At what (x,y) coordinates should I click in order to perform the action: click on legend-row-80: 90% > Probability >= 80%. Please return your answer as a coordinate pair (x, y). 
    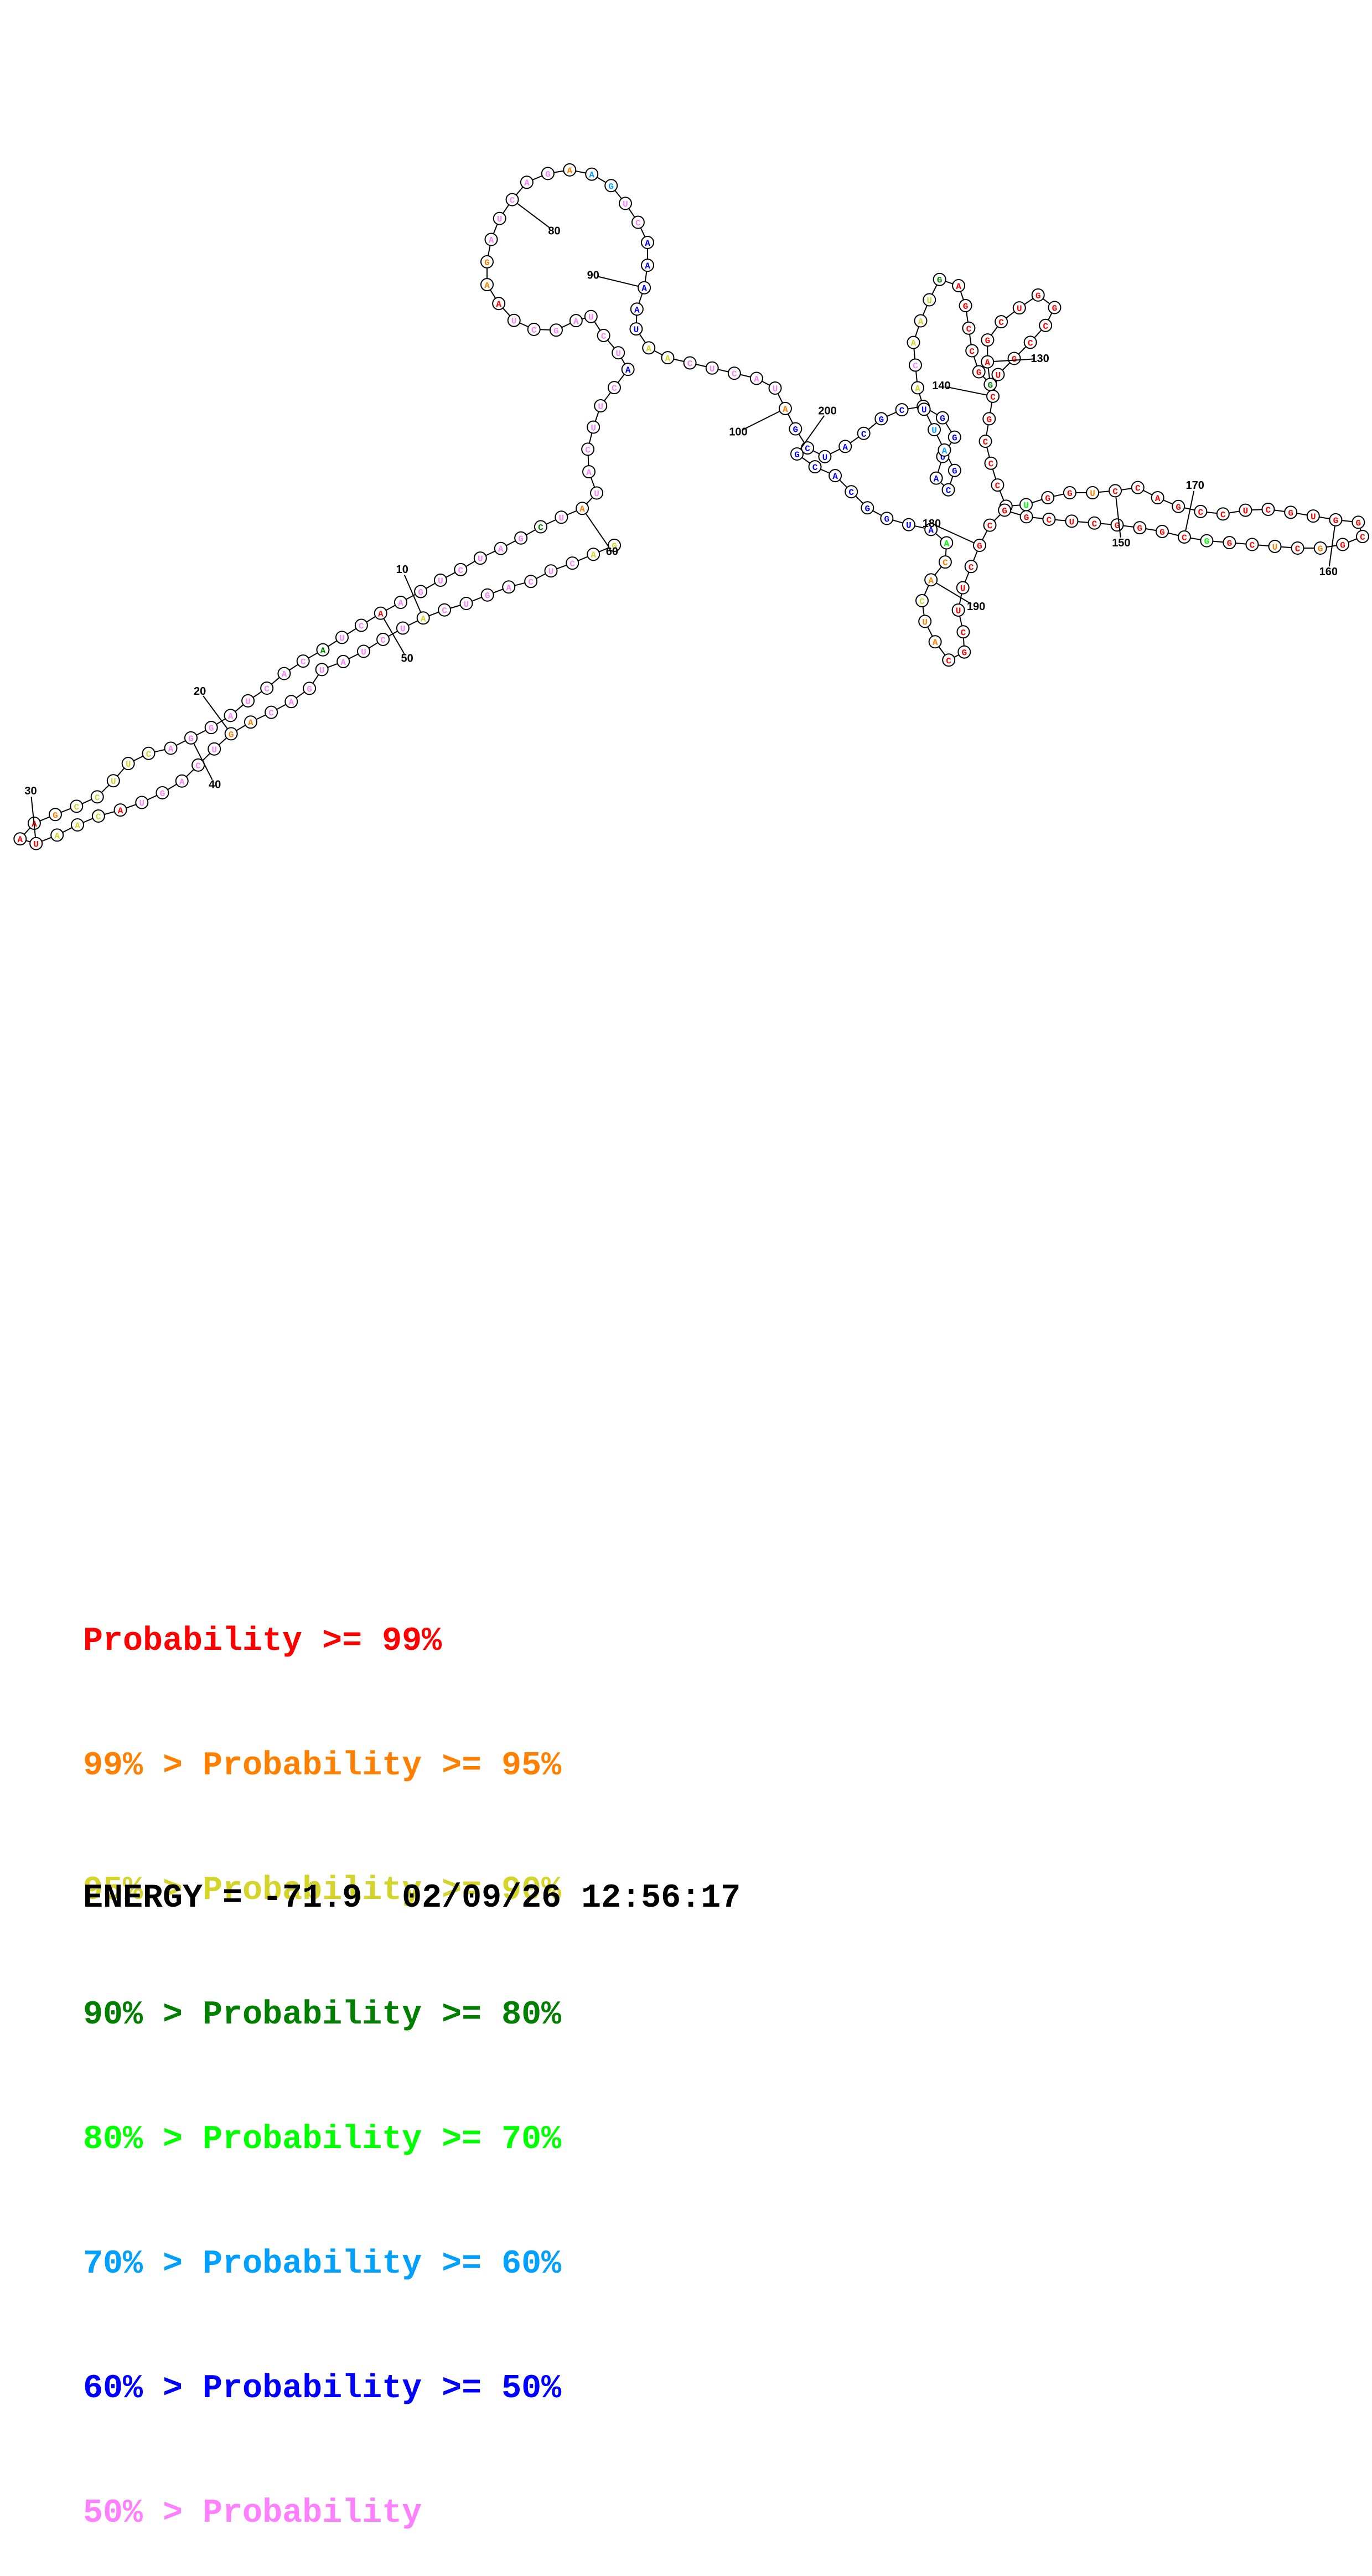
    Looking at the image, I should click on (322, 2016).